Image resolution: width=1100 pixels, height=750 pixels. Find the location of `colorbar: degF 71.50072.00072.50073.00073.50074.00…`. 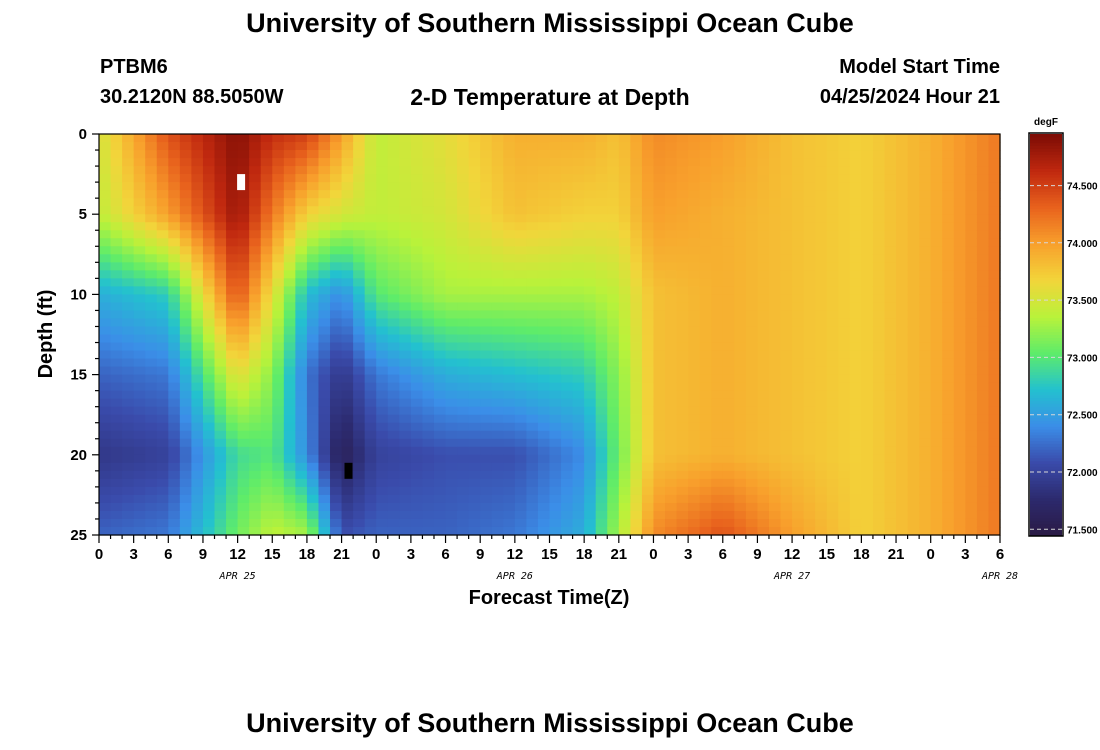

colorbar: degF 71.50072.00072.50073.00073.50074.00… is located at coordinates (1063, 327).